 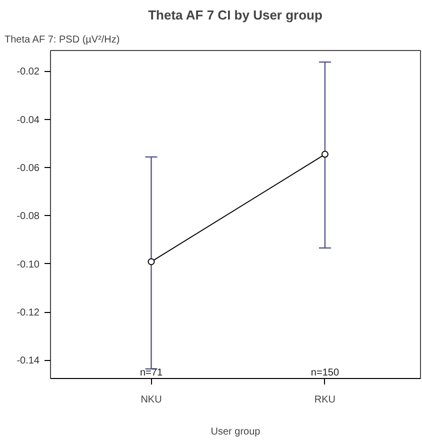 What do you see at coordinates (151, 373) in the screenshot?
I see `annotation: n=71` at bounding box center [151, 373].